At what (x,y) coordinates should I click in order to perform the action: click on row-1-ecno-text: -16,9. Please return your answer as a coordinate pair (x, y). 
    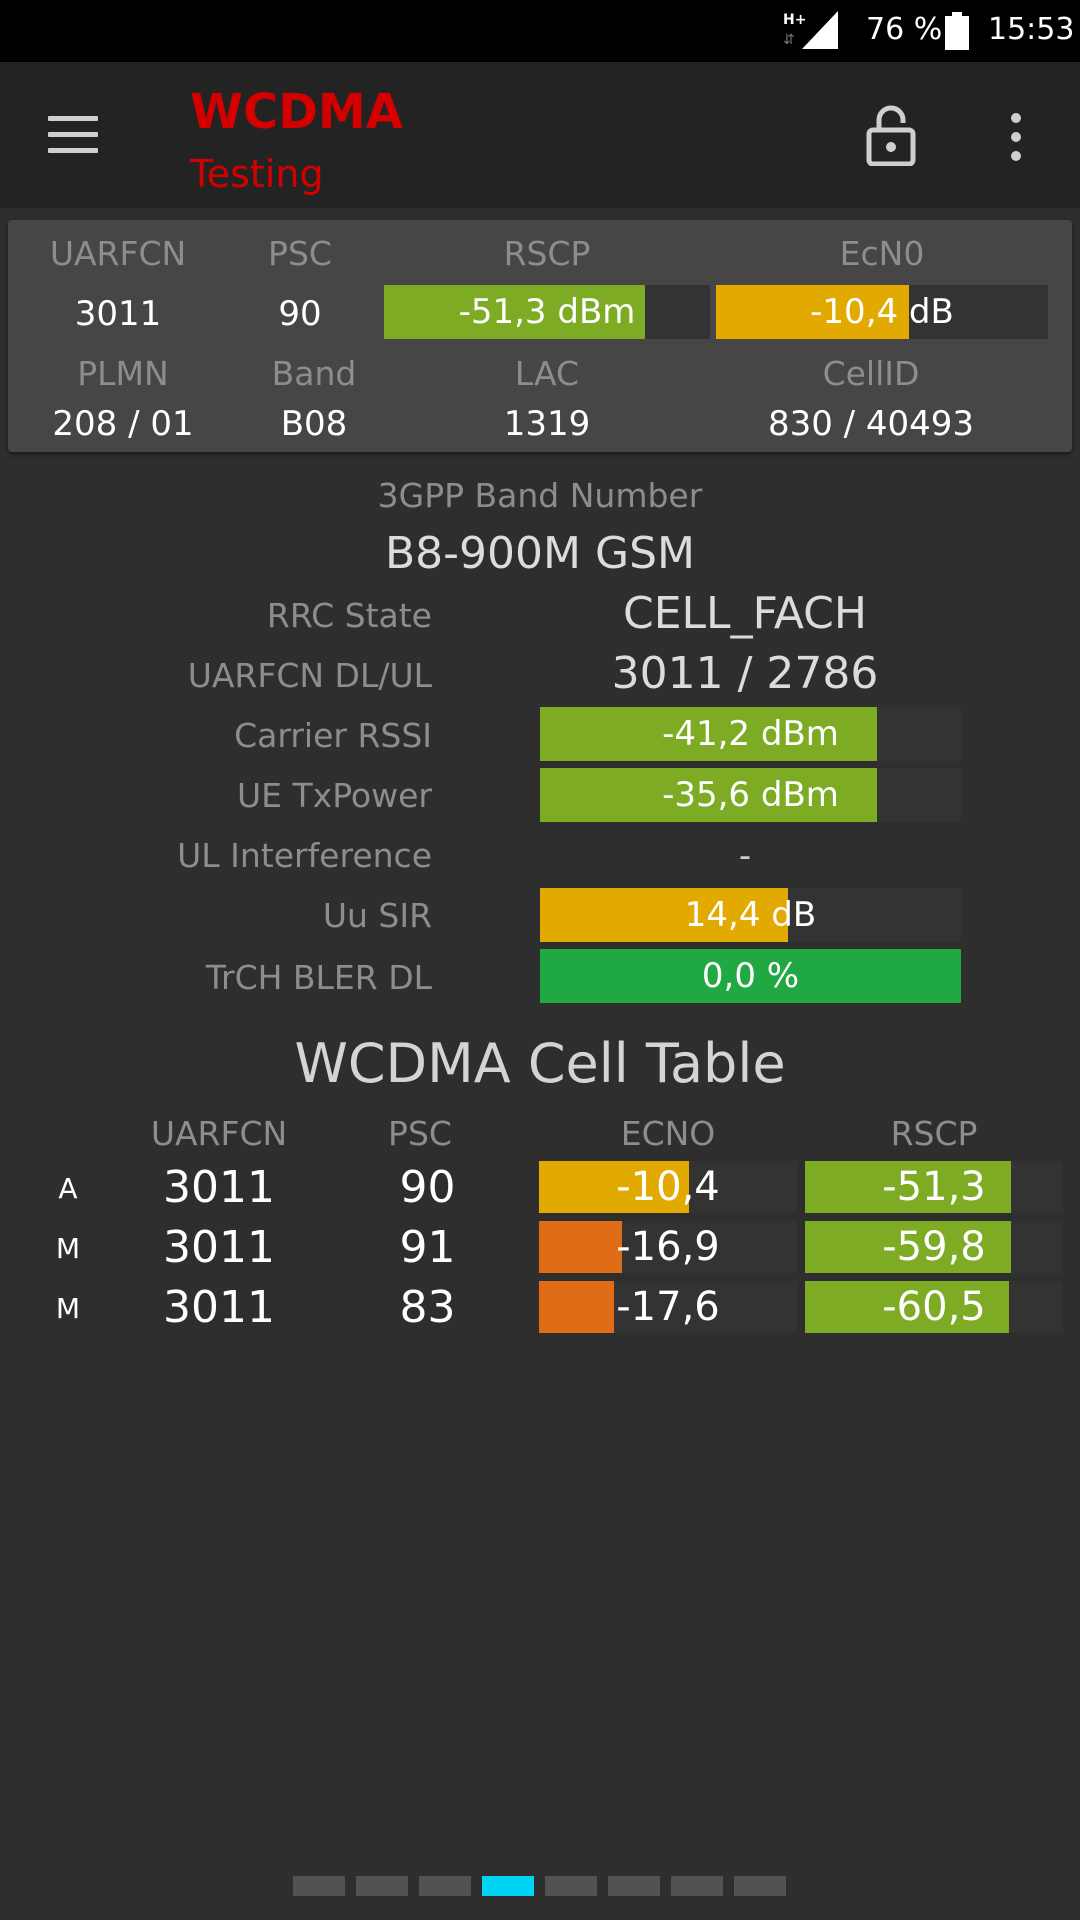
    Looking at the image, I should click on (668, 1247).